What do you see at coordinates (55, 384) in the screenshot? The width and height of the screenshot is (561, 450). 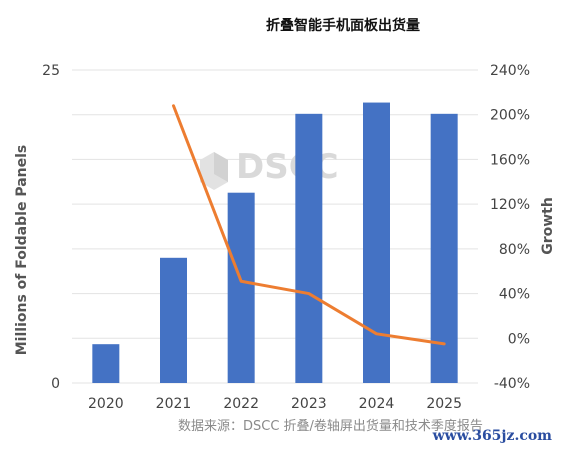 I see `y-tick-label: 0` at bounding box center [55, 384].